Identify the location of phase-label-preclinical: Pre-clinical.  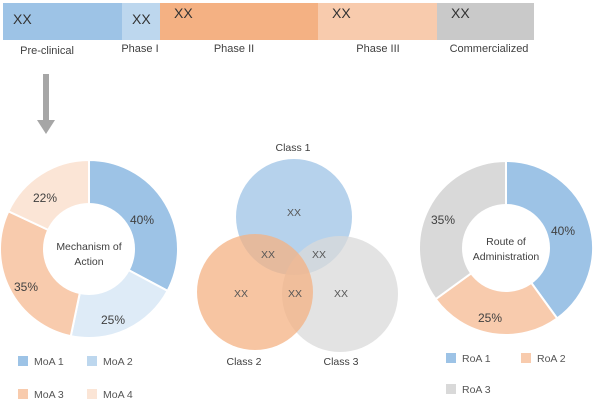
(47, 51).